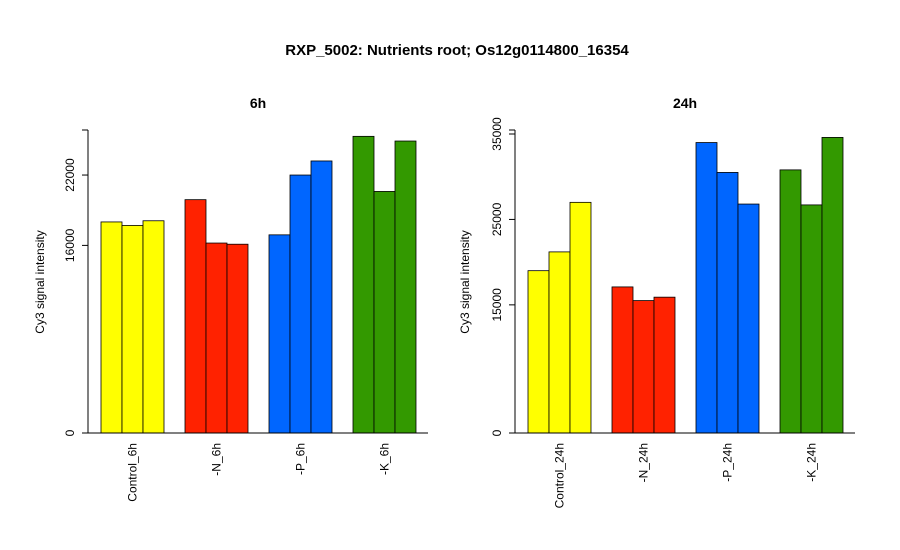  What do you see at coordinates (258, 103) in the screenshot?
I see `panel-title-6h: 6h` at bounding box center [258, 103].